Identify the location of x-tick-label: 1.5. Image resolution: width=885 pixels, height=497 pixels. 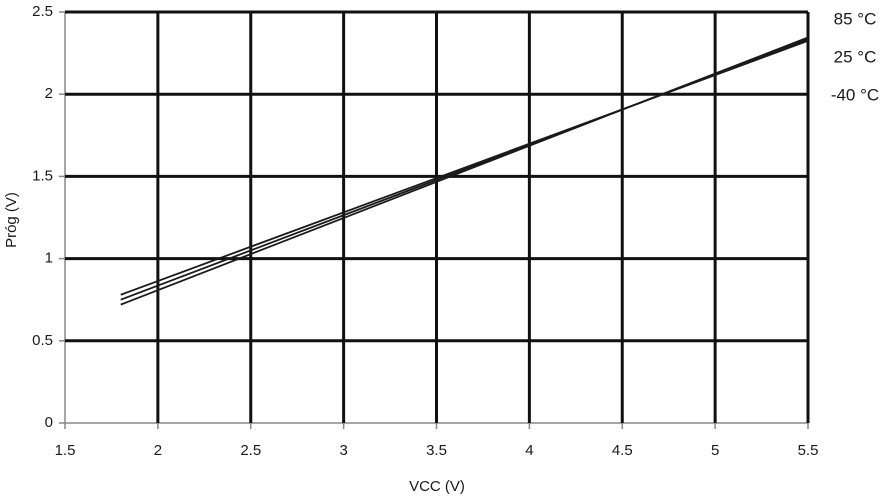
(65, 450).